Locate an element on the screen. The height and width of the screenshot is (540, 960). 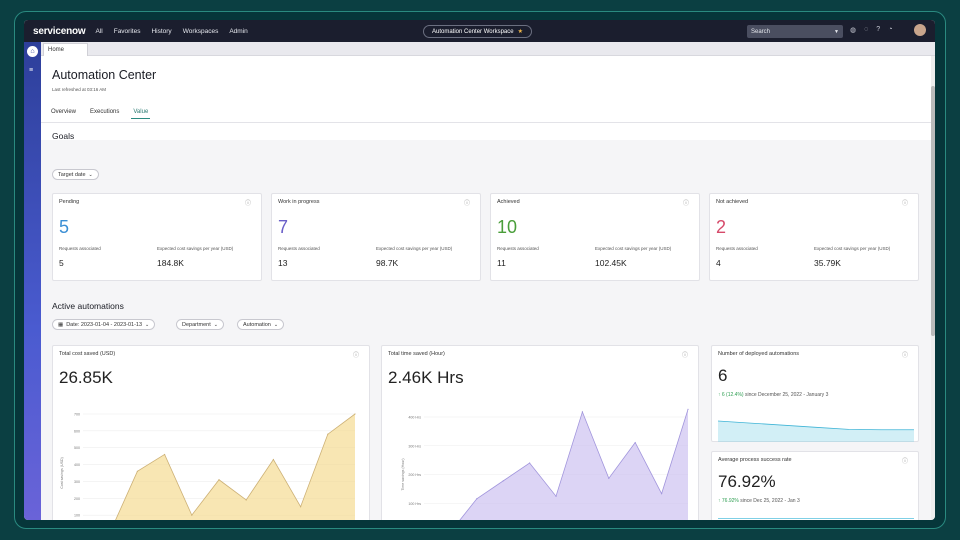
left-rail: ⌂ ≡ is located at coordinates (32, 281).